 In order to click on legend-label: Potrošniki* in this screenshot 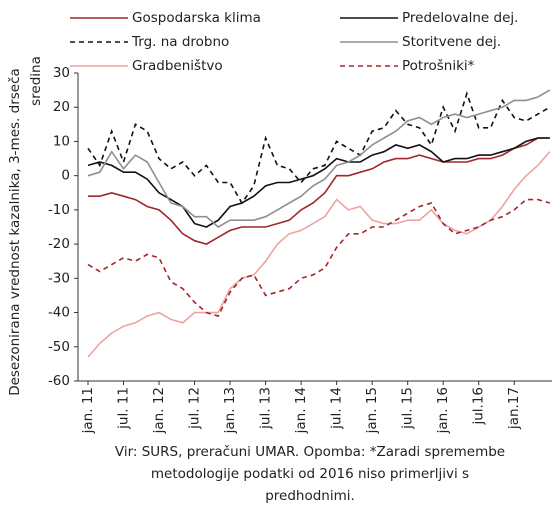, I will do `click(438, 66)`.